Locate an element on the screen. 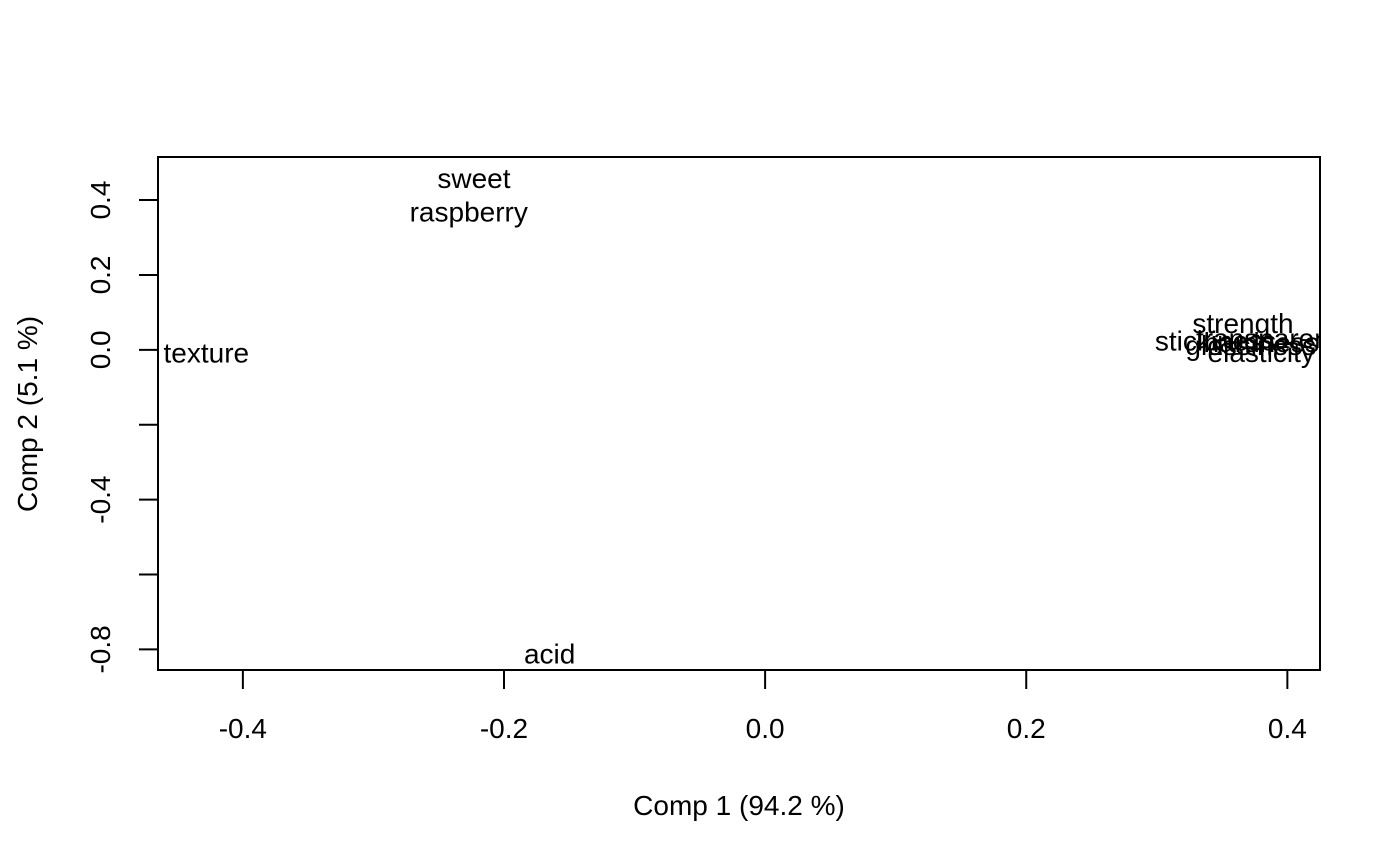 This screenshot has width=1400, height=866. y-axis-label: Comp 2 (5.1 %) is located at coordinates (27, 414).